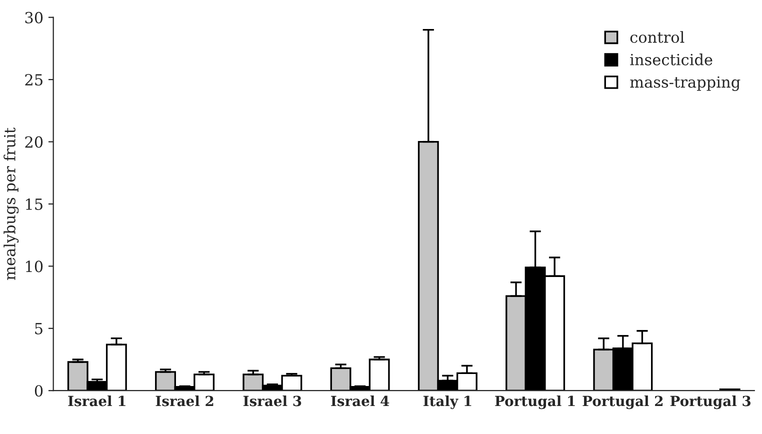 This screenshot has width=762, height=434. What do you see at coordinates (671, 60) in the screenshot?
I see `legend-label: insecticide` at bounding box center [671, 60].